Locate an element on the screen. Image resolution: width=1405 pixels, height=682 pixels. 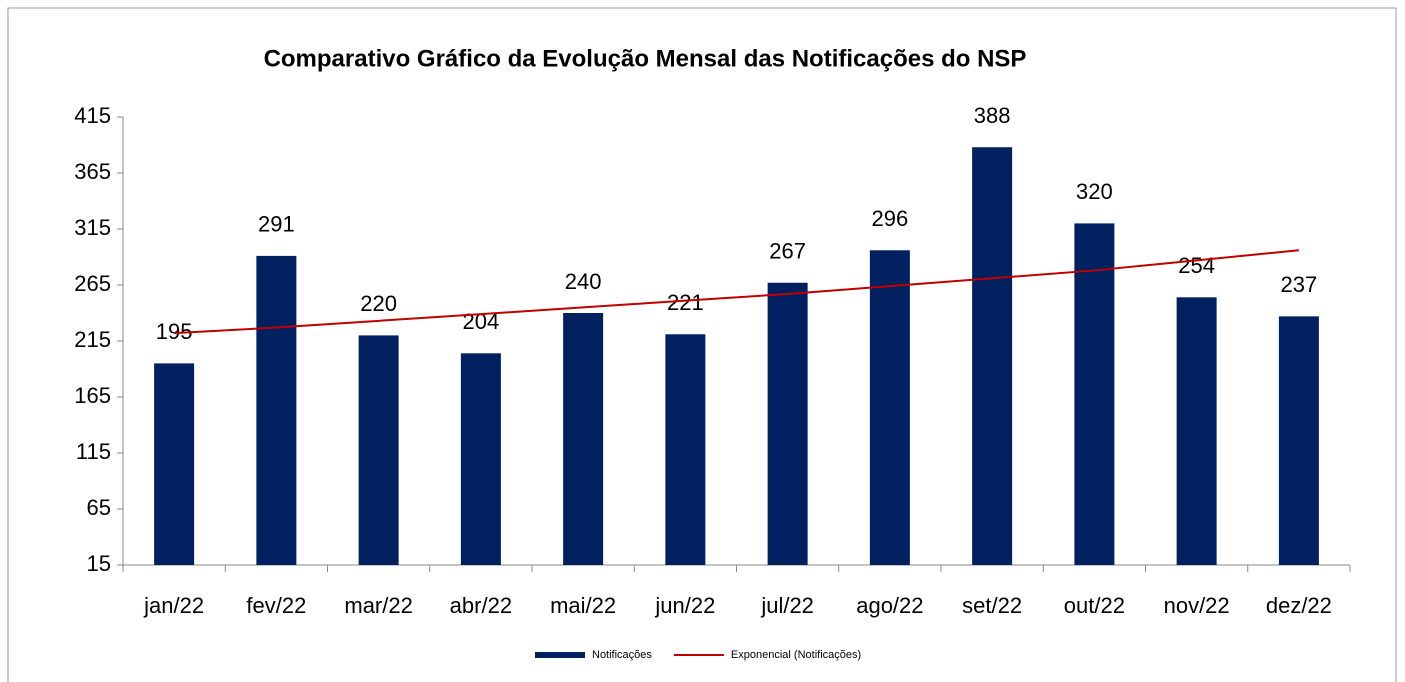
x-tick-label: set/22 is located at coordinates (992, 605).